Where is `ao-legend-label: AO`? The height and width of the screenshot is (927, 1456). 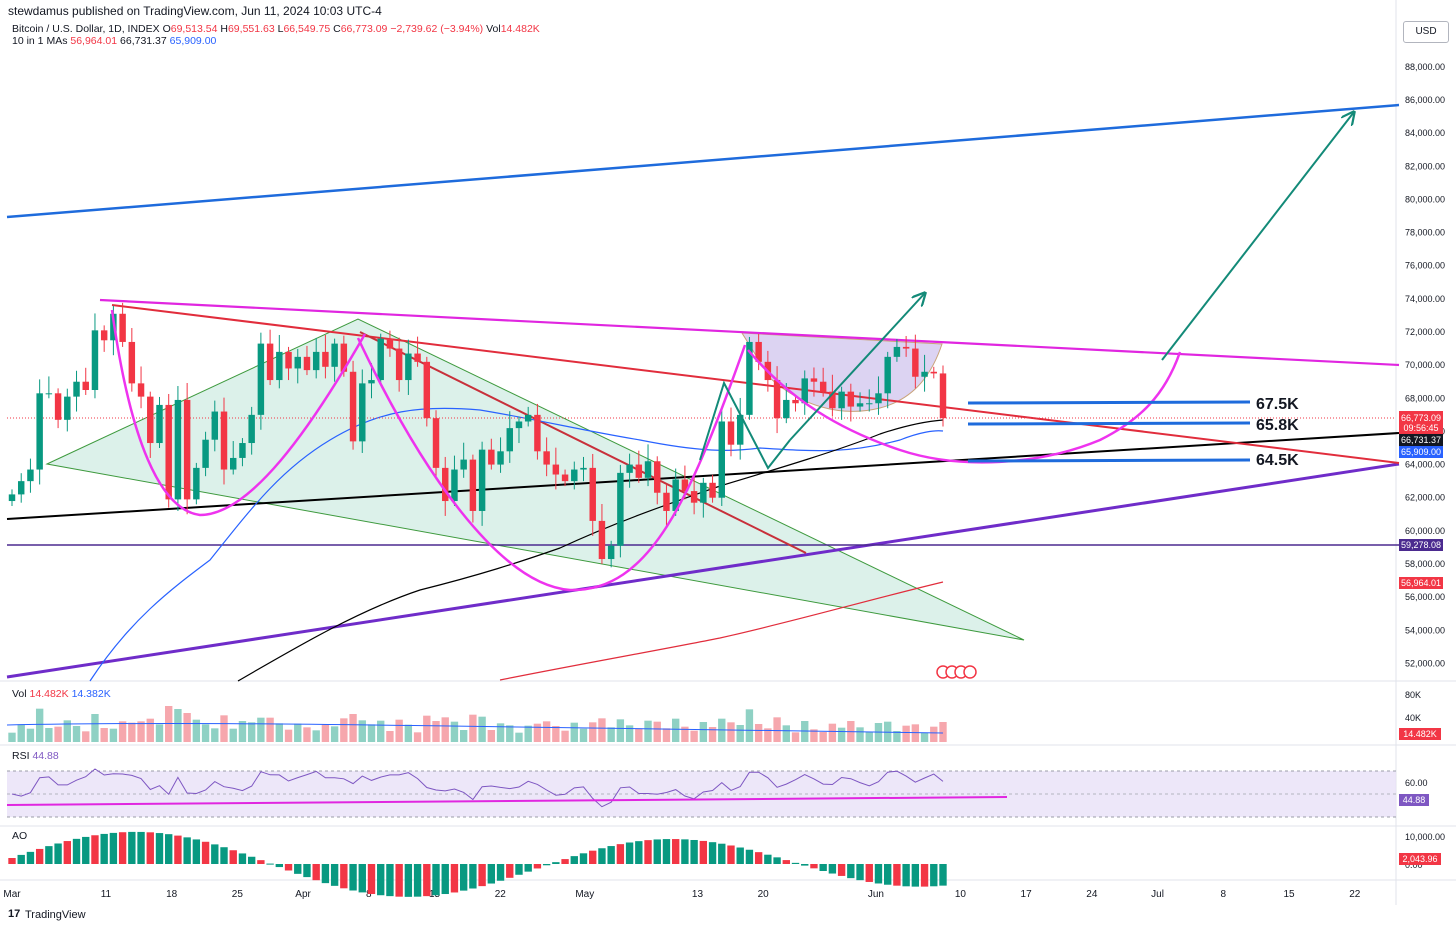
ao-legend-label: AO is located at coordinates (20, 836).